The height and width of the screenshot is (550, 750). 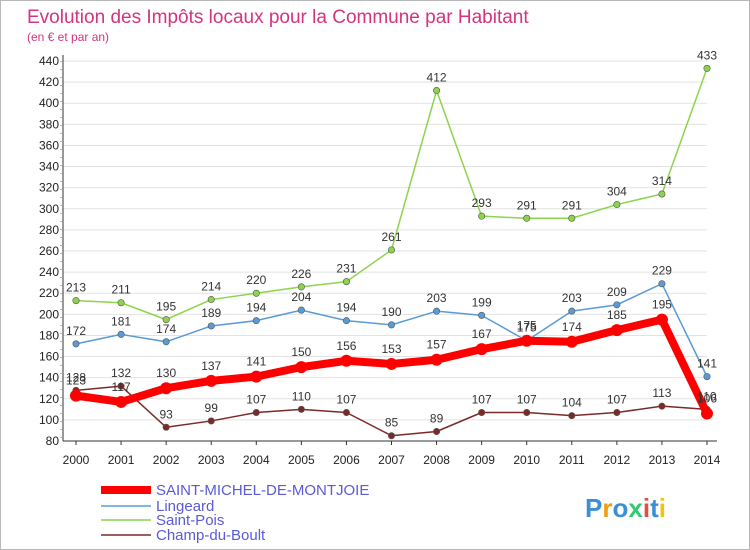 What do you see at coordinates (212, 408) in the screenshot?
I see `label-champ-du-boult-2003: 99` at bounding box center [212, 408].